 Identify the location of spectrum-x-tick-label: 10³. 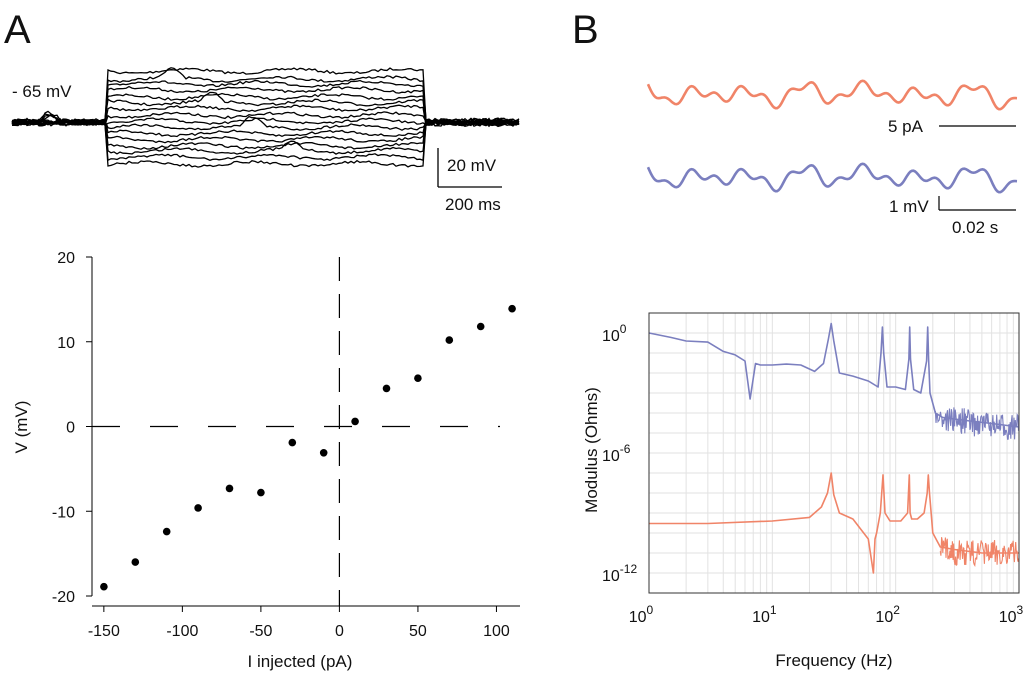
(1011, 614).